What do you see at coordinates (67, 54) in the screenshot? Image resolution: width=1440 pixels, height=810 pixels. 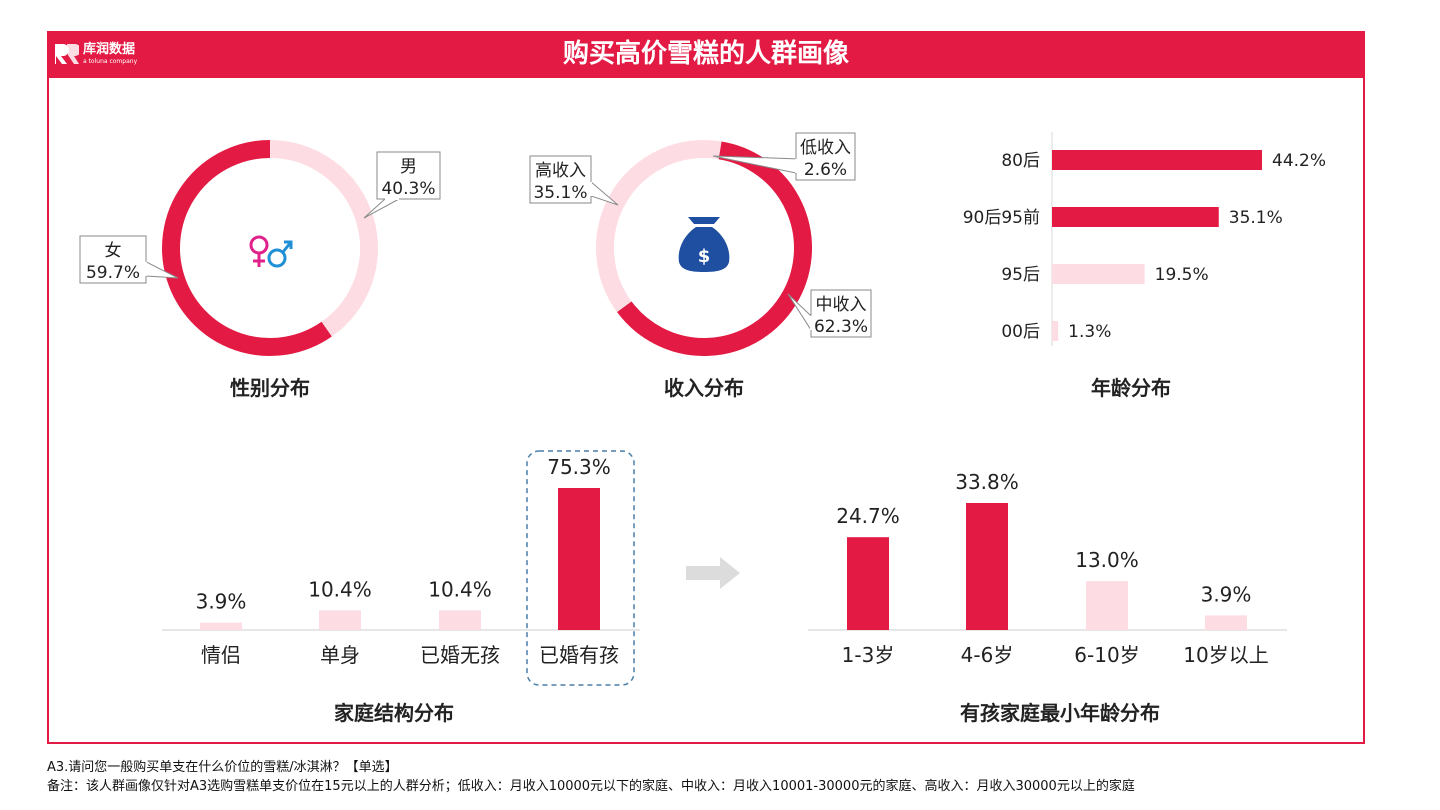 I see `logo-mark-icon` at bounding box center [67, 54].